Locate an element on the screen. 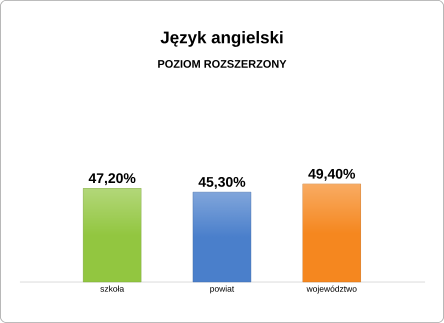  x-tick-label: powiat is located at coordinates (222, 290).